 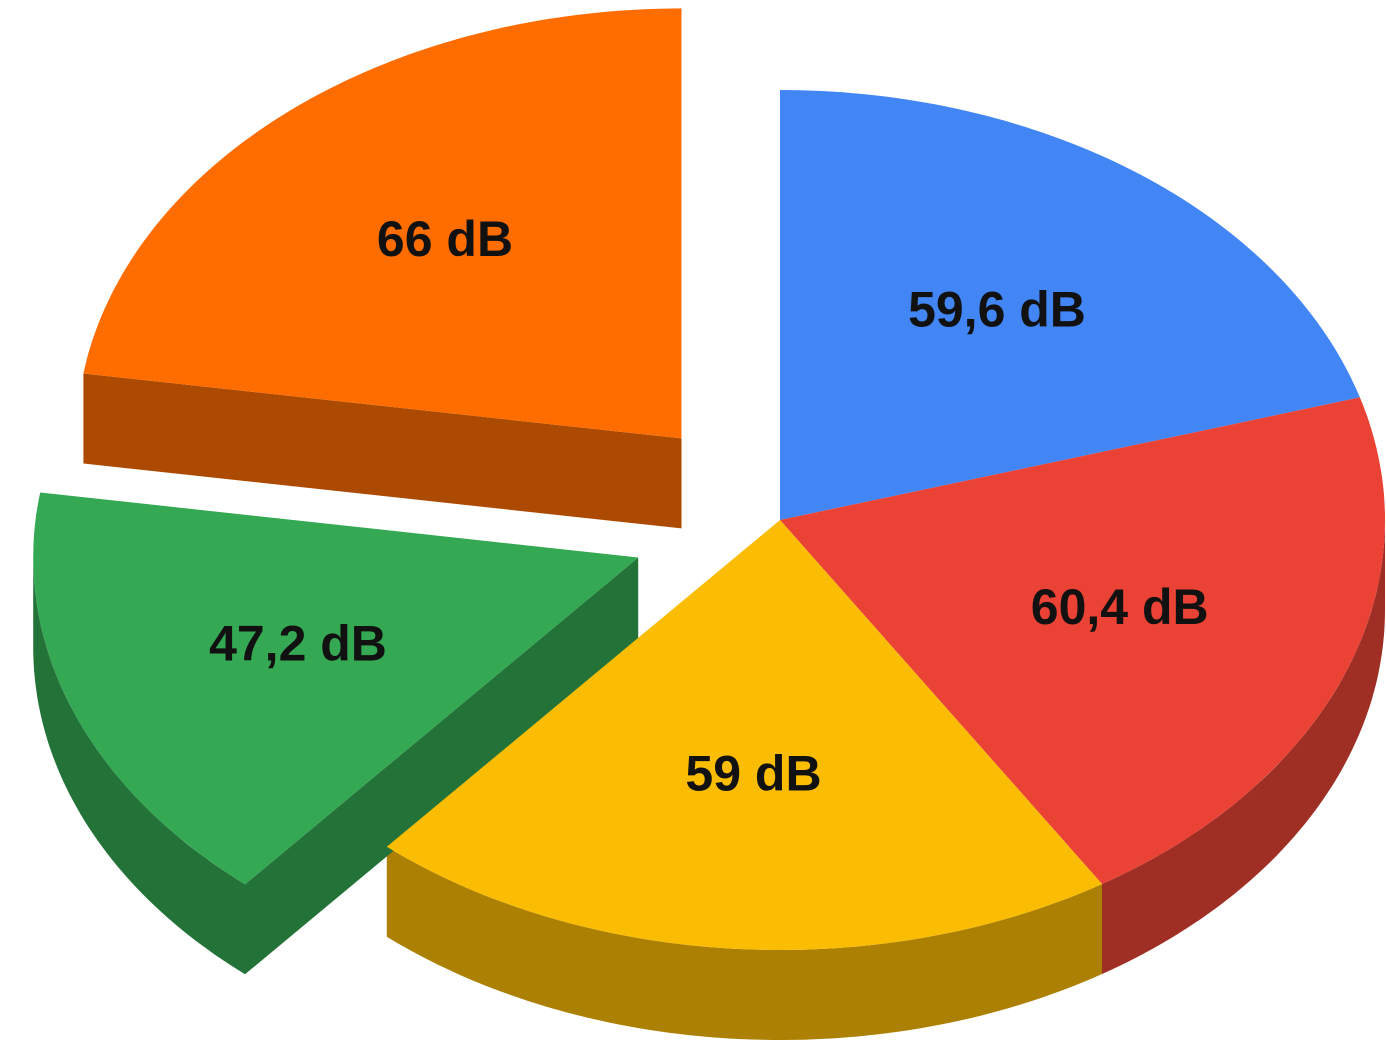 What do you see at coordinates (1120, 607) in the screenshot?
I see `data-label: 60,4 dB` at bounding box center [1120, 607].